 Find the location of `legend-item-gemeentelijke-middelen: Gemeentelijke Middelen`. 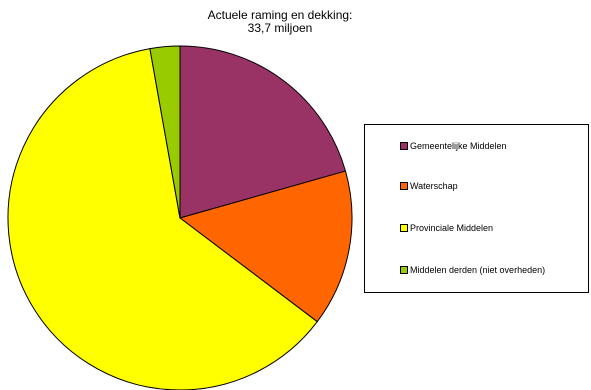

legend-item-gemeentelijke-middelen: Gemeentelijke Middelen is located at coordinates (453, 146).